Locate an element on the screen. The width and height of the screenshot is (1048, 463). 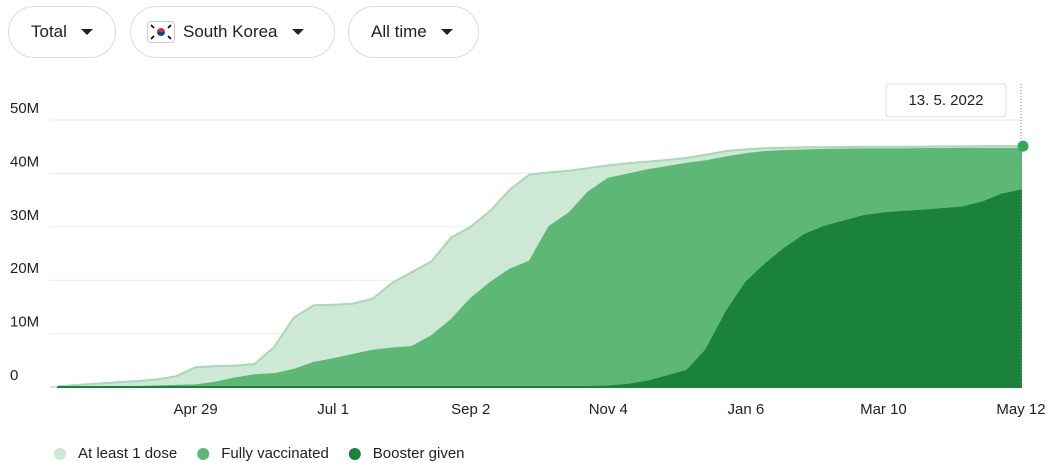
y-tick-label: 0 is located at coordinates (14, 375).